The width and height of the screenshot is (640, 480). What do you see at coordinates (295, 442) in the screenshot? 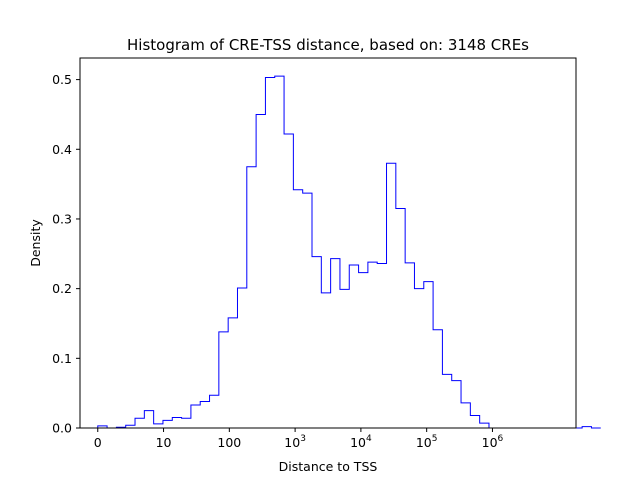
I see `x-tick-label: 10³` at bounding box center [295, 442].